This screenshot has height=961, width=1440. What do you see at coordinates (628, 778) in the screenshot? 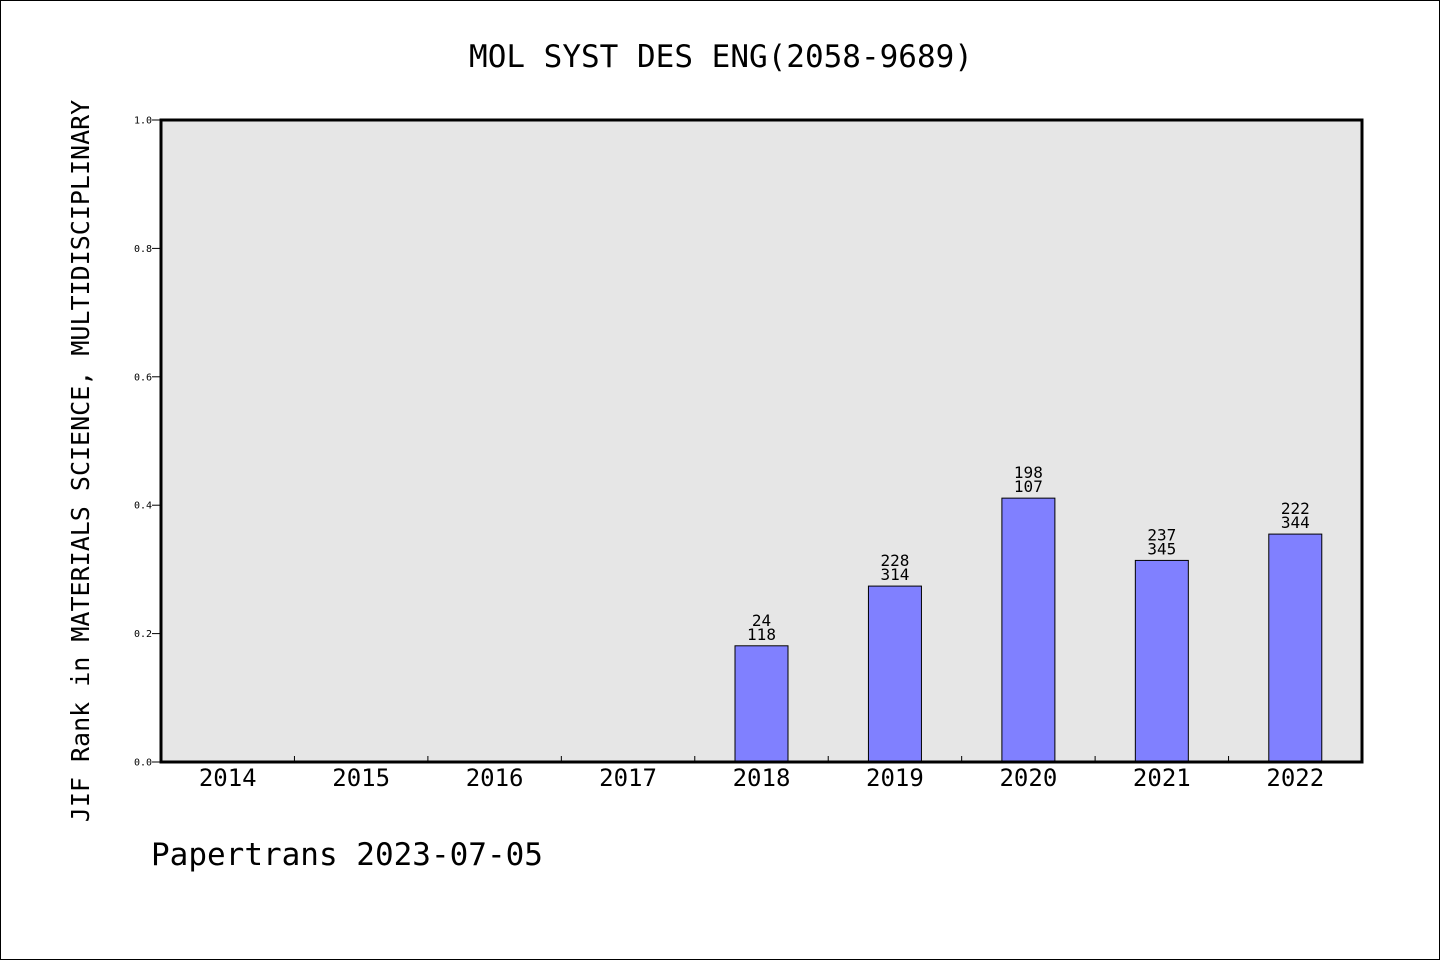
I see `x-tick-label: 2017` at bounding box center [628, 778].